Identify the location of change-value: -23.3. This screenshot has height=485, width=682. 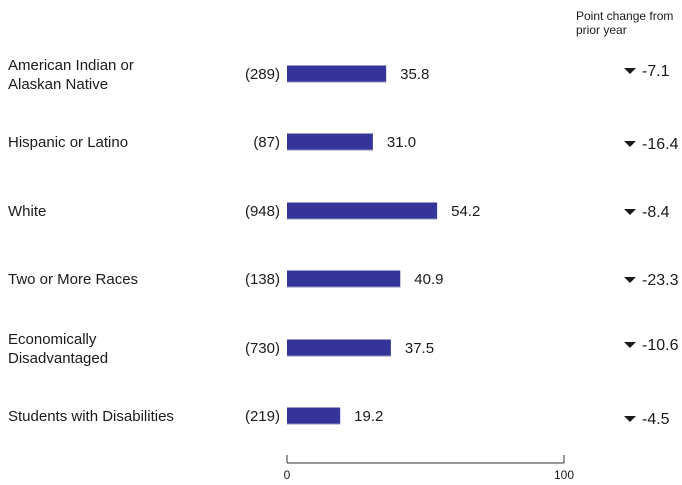
(660, 280).